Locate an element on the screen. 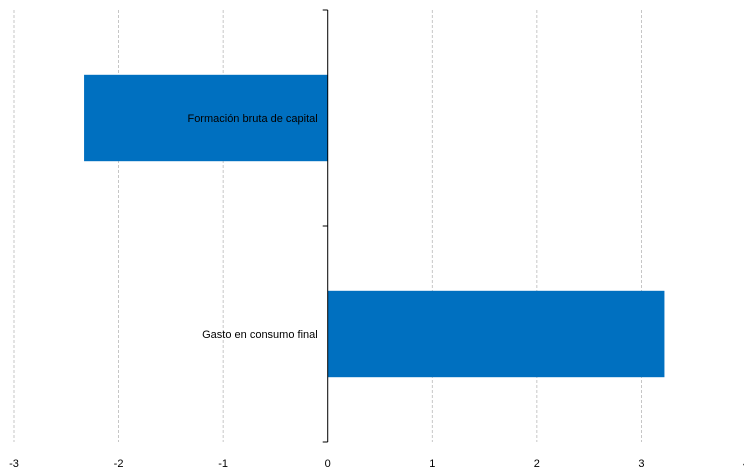 The width and height of the screenshot is (744, 470). category-axis is located at coordinates (325, 226).